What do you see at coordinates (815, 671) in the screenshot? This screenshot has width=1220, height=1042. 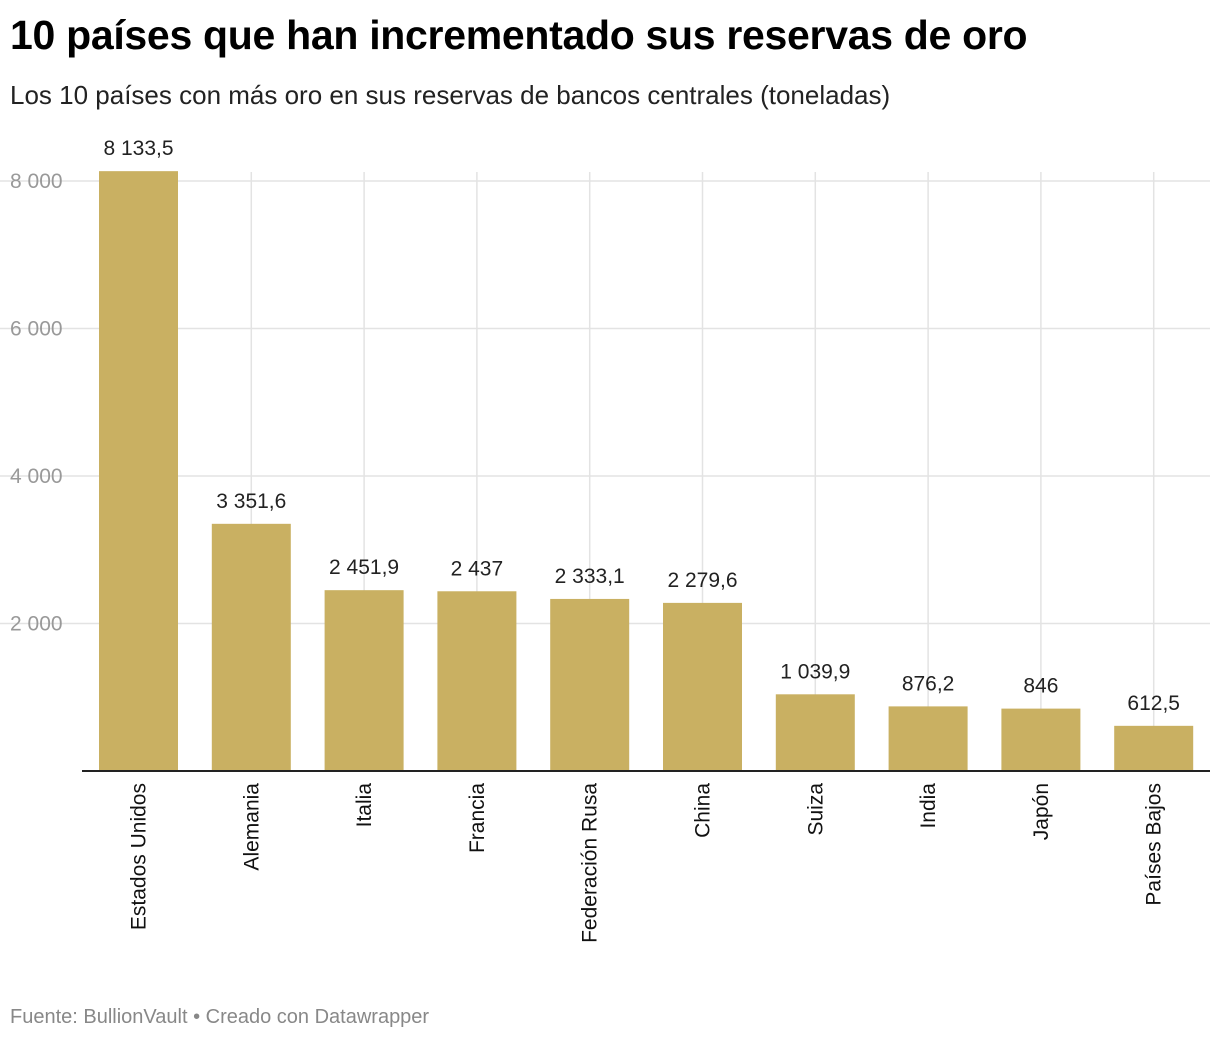 I see `value-label: 1 039,9` at bounding box center [815, 671].